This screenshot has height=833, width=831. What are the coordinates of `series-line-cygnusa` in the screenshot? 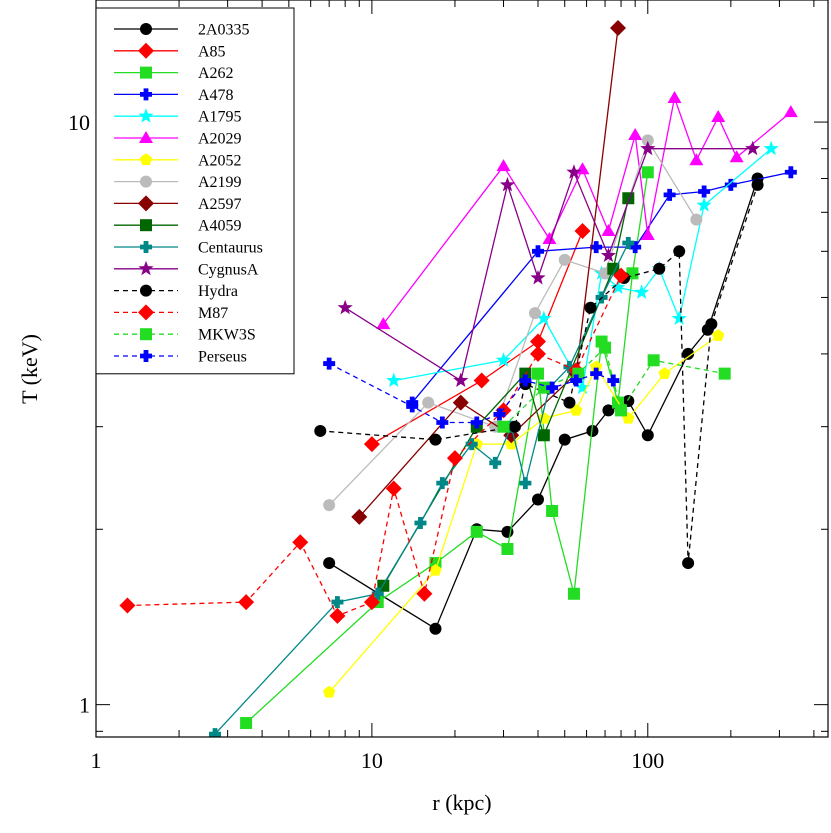 It's located at (548, 265).